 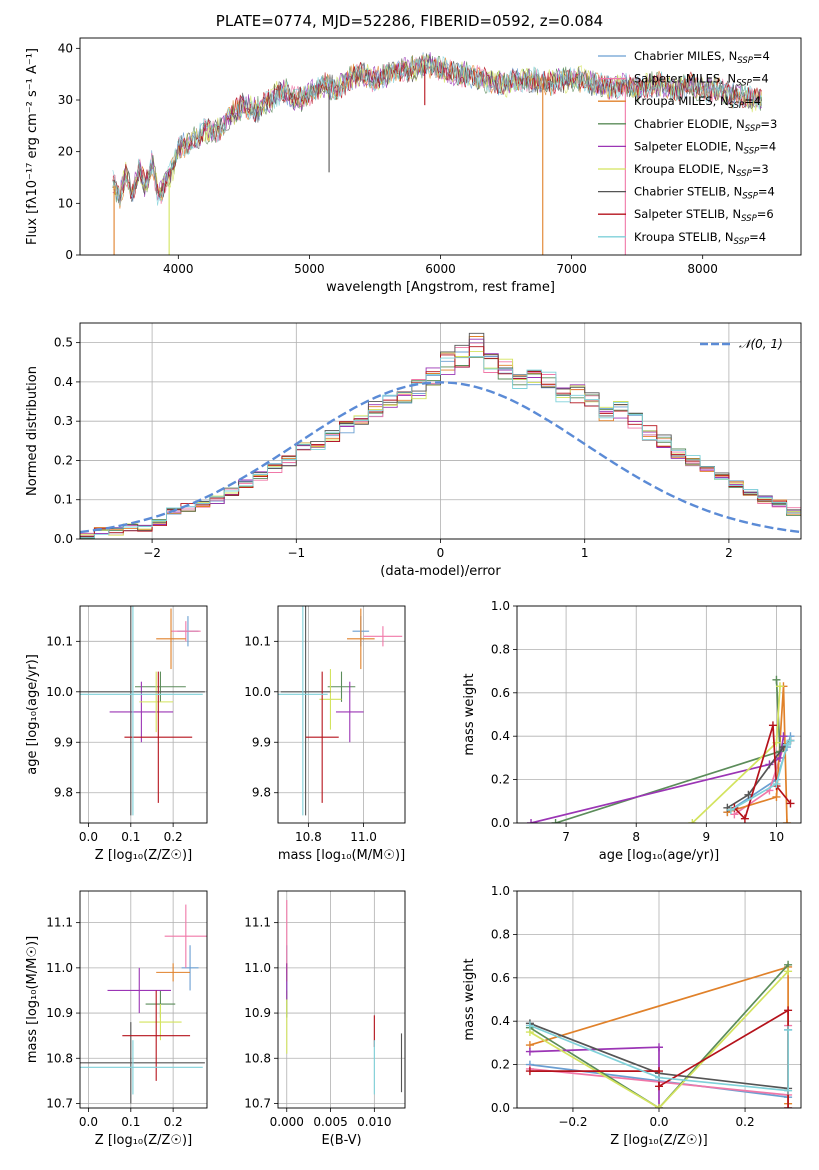 I want to click on residuals-xtick-label-1: −1, so click(x=296, y=553).